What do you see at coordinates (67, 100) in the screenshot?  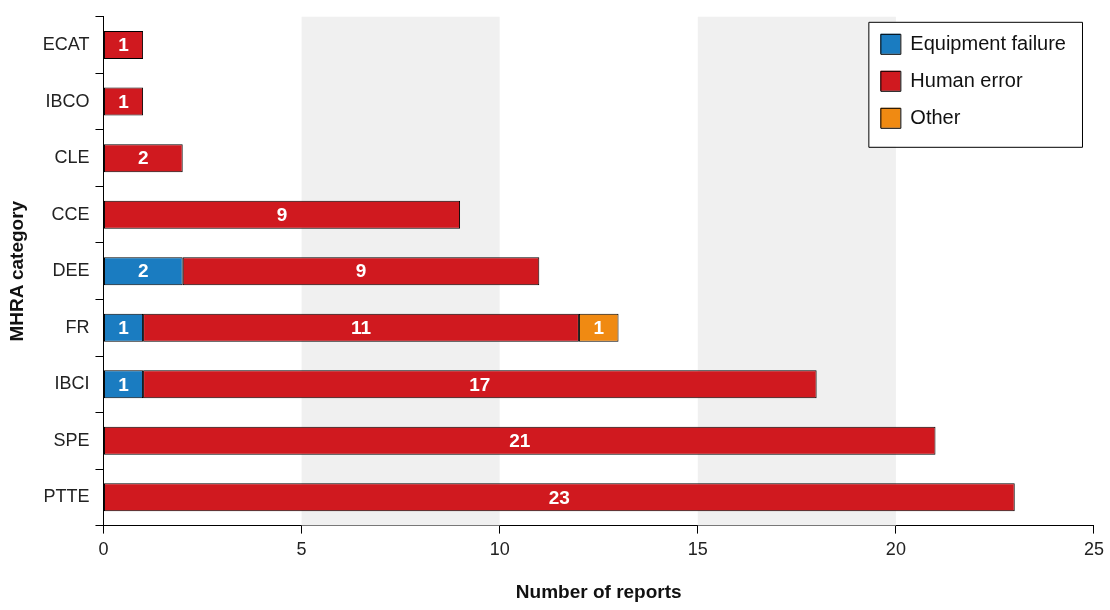 I see `y-tick-label: IBCO` at bounding box center [67, 100].